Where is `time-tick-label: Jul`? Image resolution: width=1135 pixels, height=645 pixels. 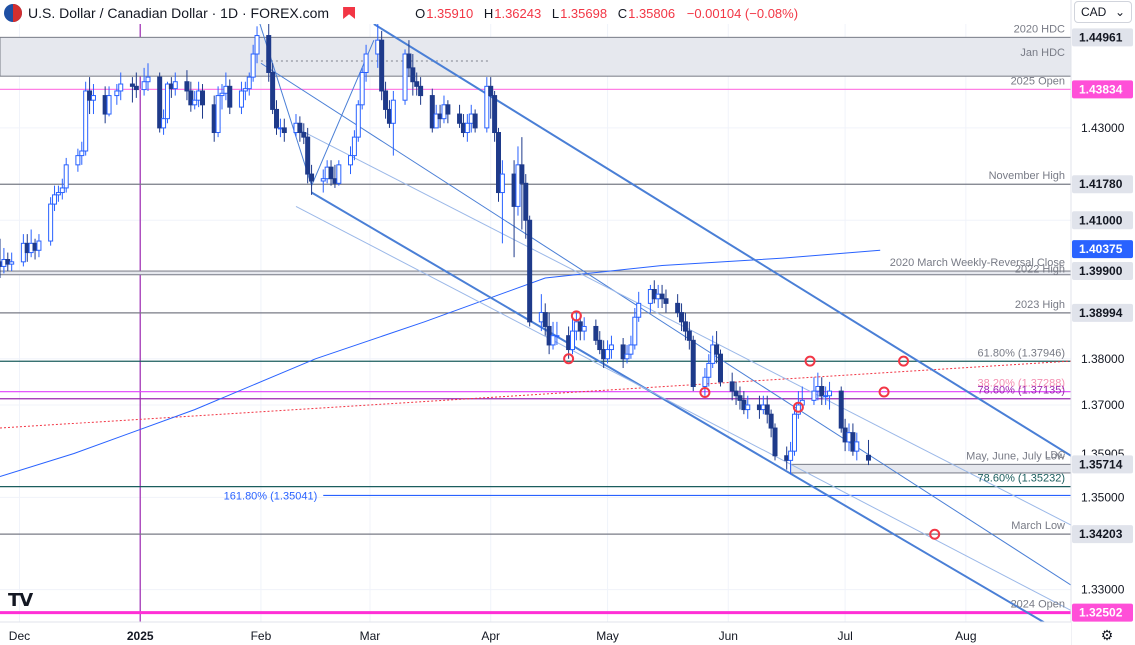
time-tick-label: Jul is located at coordinates (844, 636).